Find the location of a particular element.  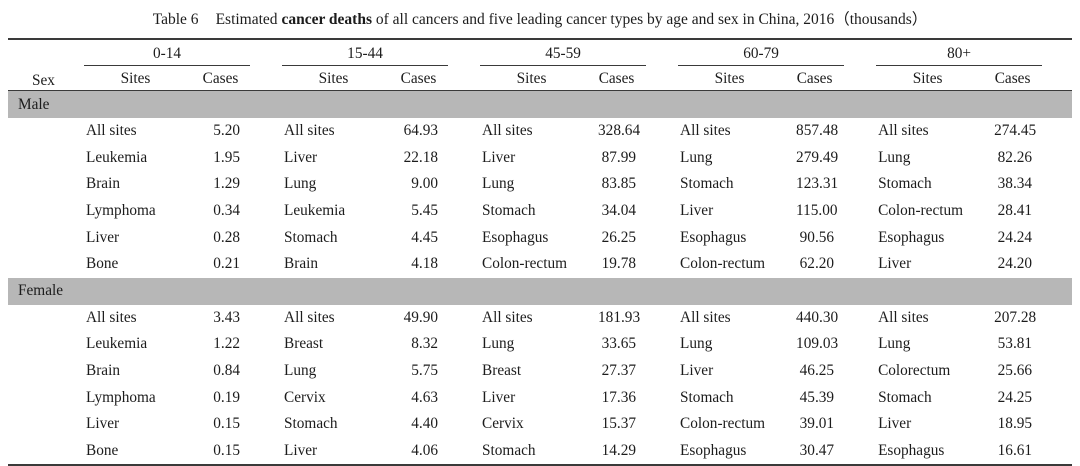

cases-cell: 328.64 is located at coordinates (619, 131).